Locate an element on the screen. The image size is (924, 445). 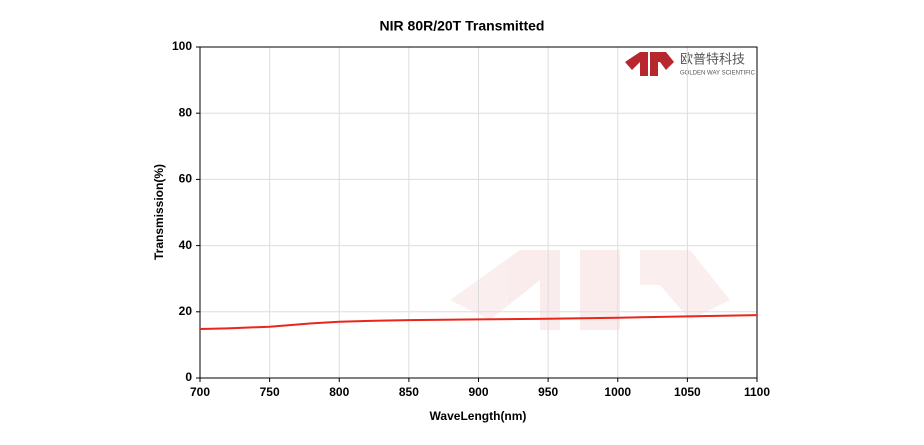
logo-name: 欧普特科技 is located at coordinates (712, 58).